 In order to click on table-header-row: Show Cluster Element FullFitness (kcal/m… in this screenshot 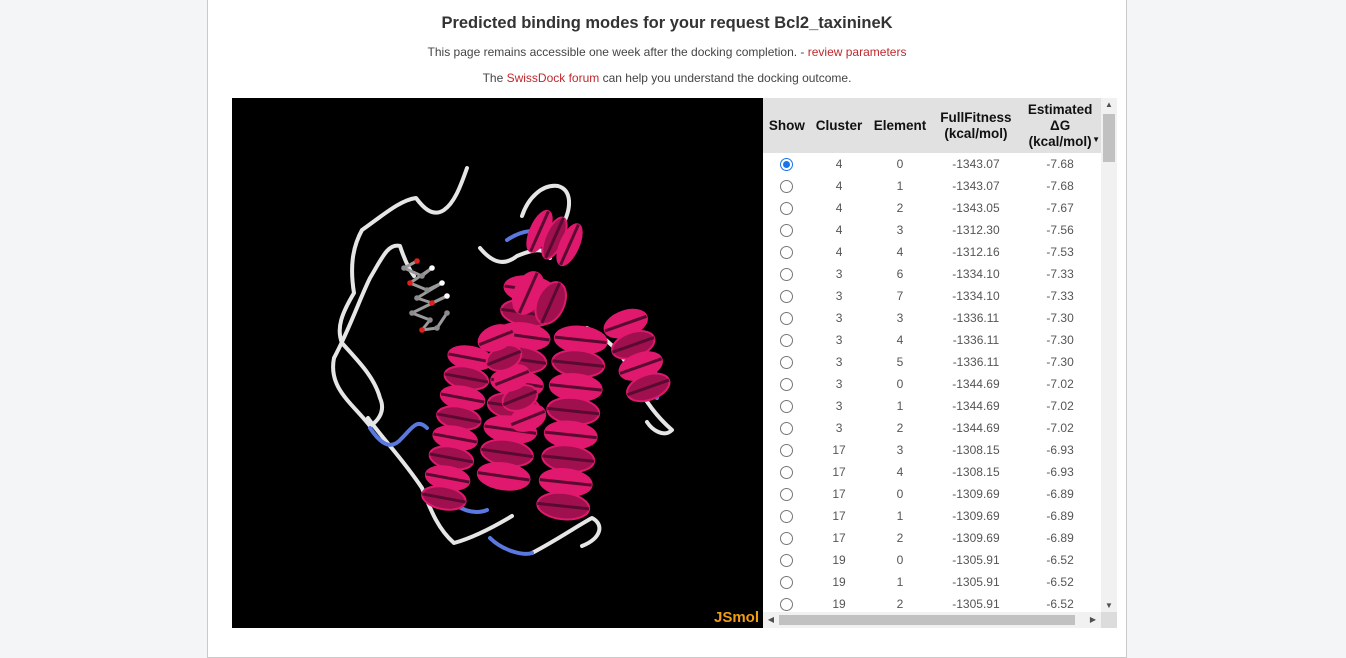, I will do `click(932, 125)`.